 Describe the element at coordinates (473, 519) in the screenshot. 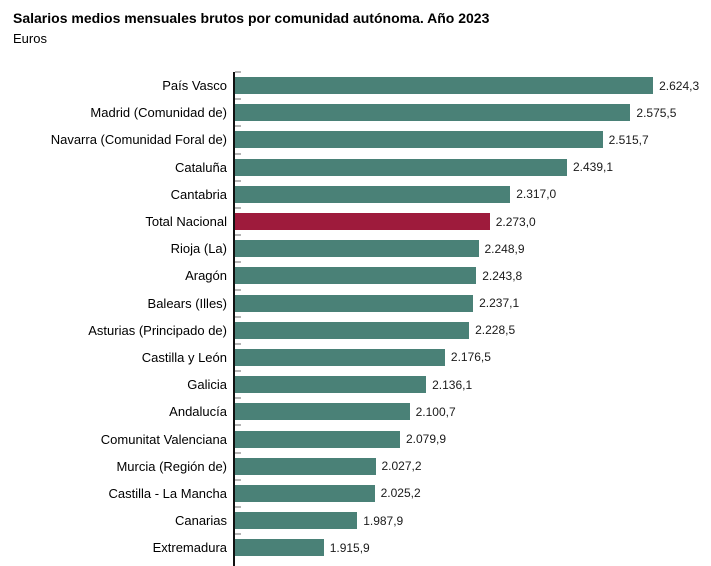

I see `bar-cell: 1.987,9` at that location.